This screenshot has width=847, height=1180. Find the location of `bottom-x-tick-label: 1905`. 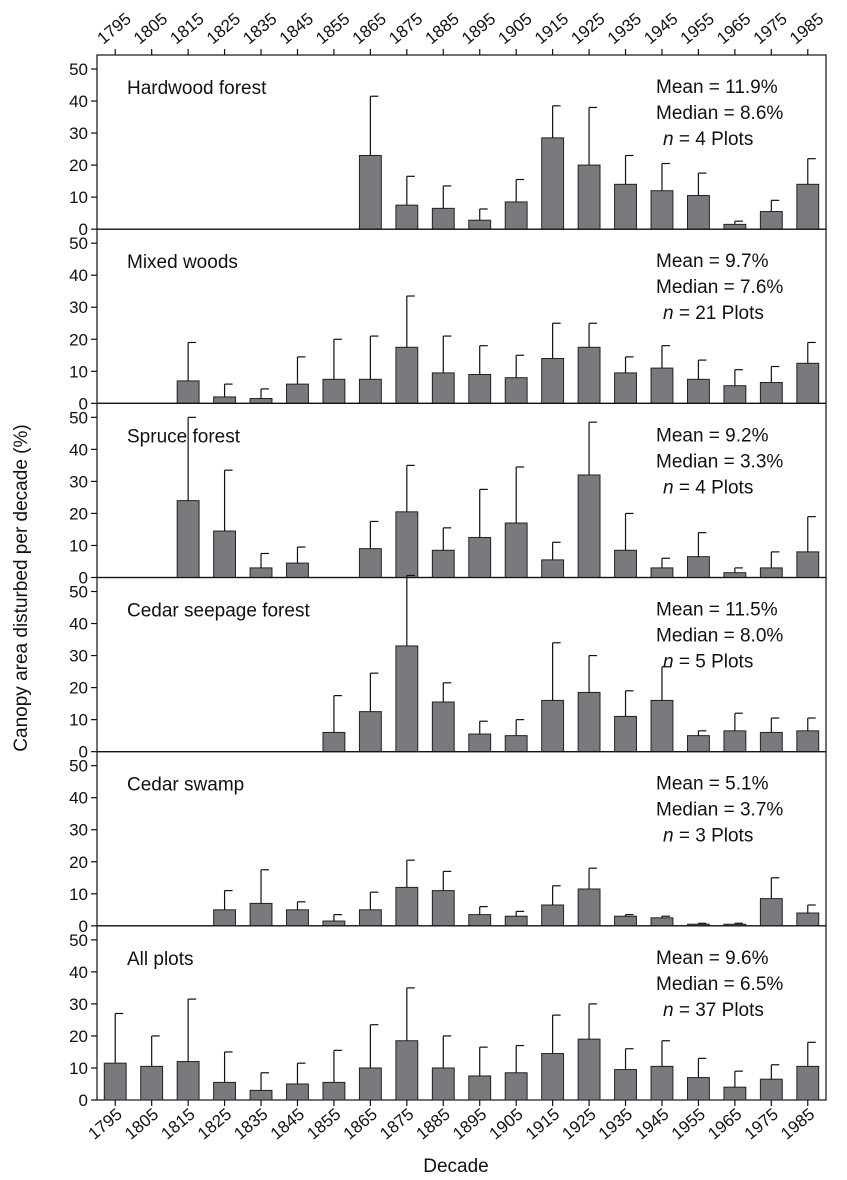

bottom-x-tick-label: 1905 is located at coordinates (506, 1124).